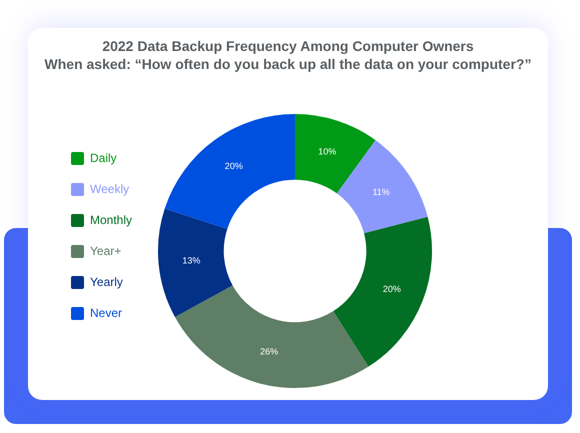  I want to click on legend-label: Weekly, so click(110, 189).